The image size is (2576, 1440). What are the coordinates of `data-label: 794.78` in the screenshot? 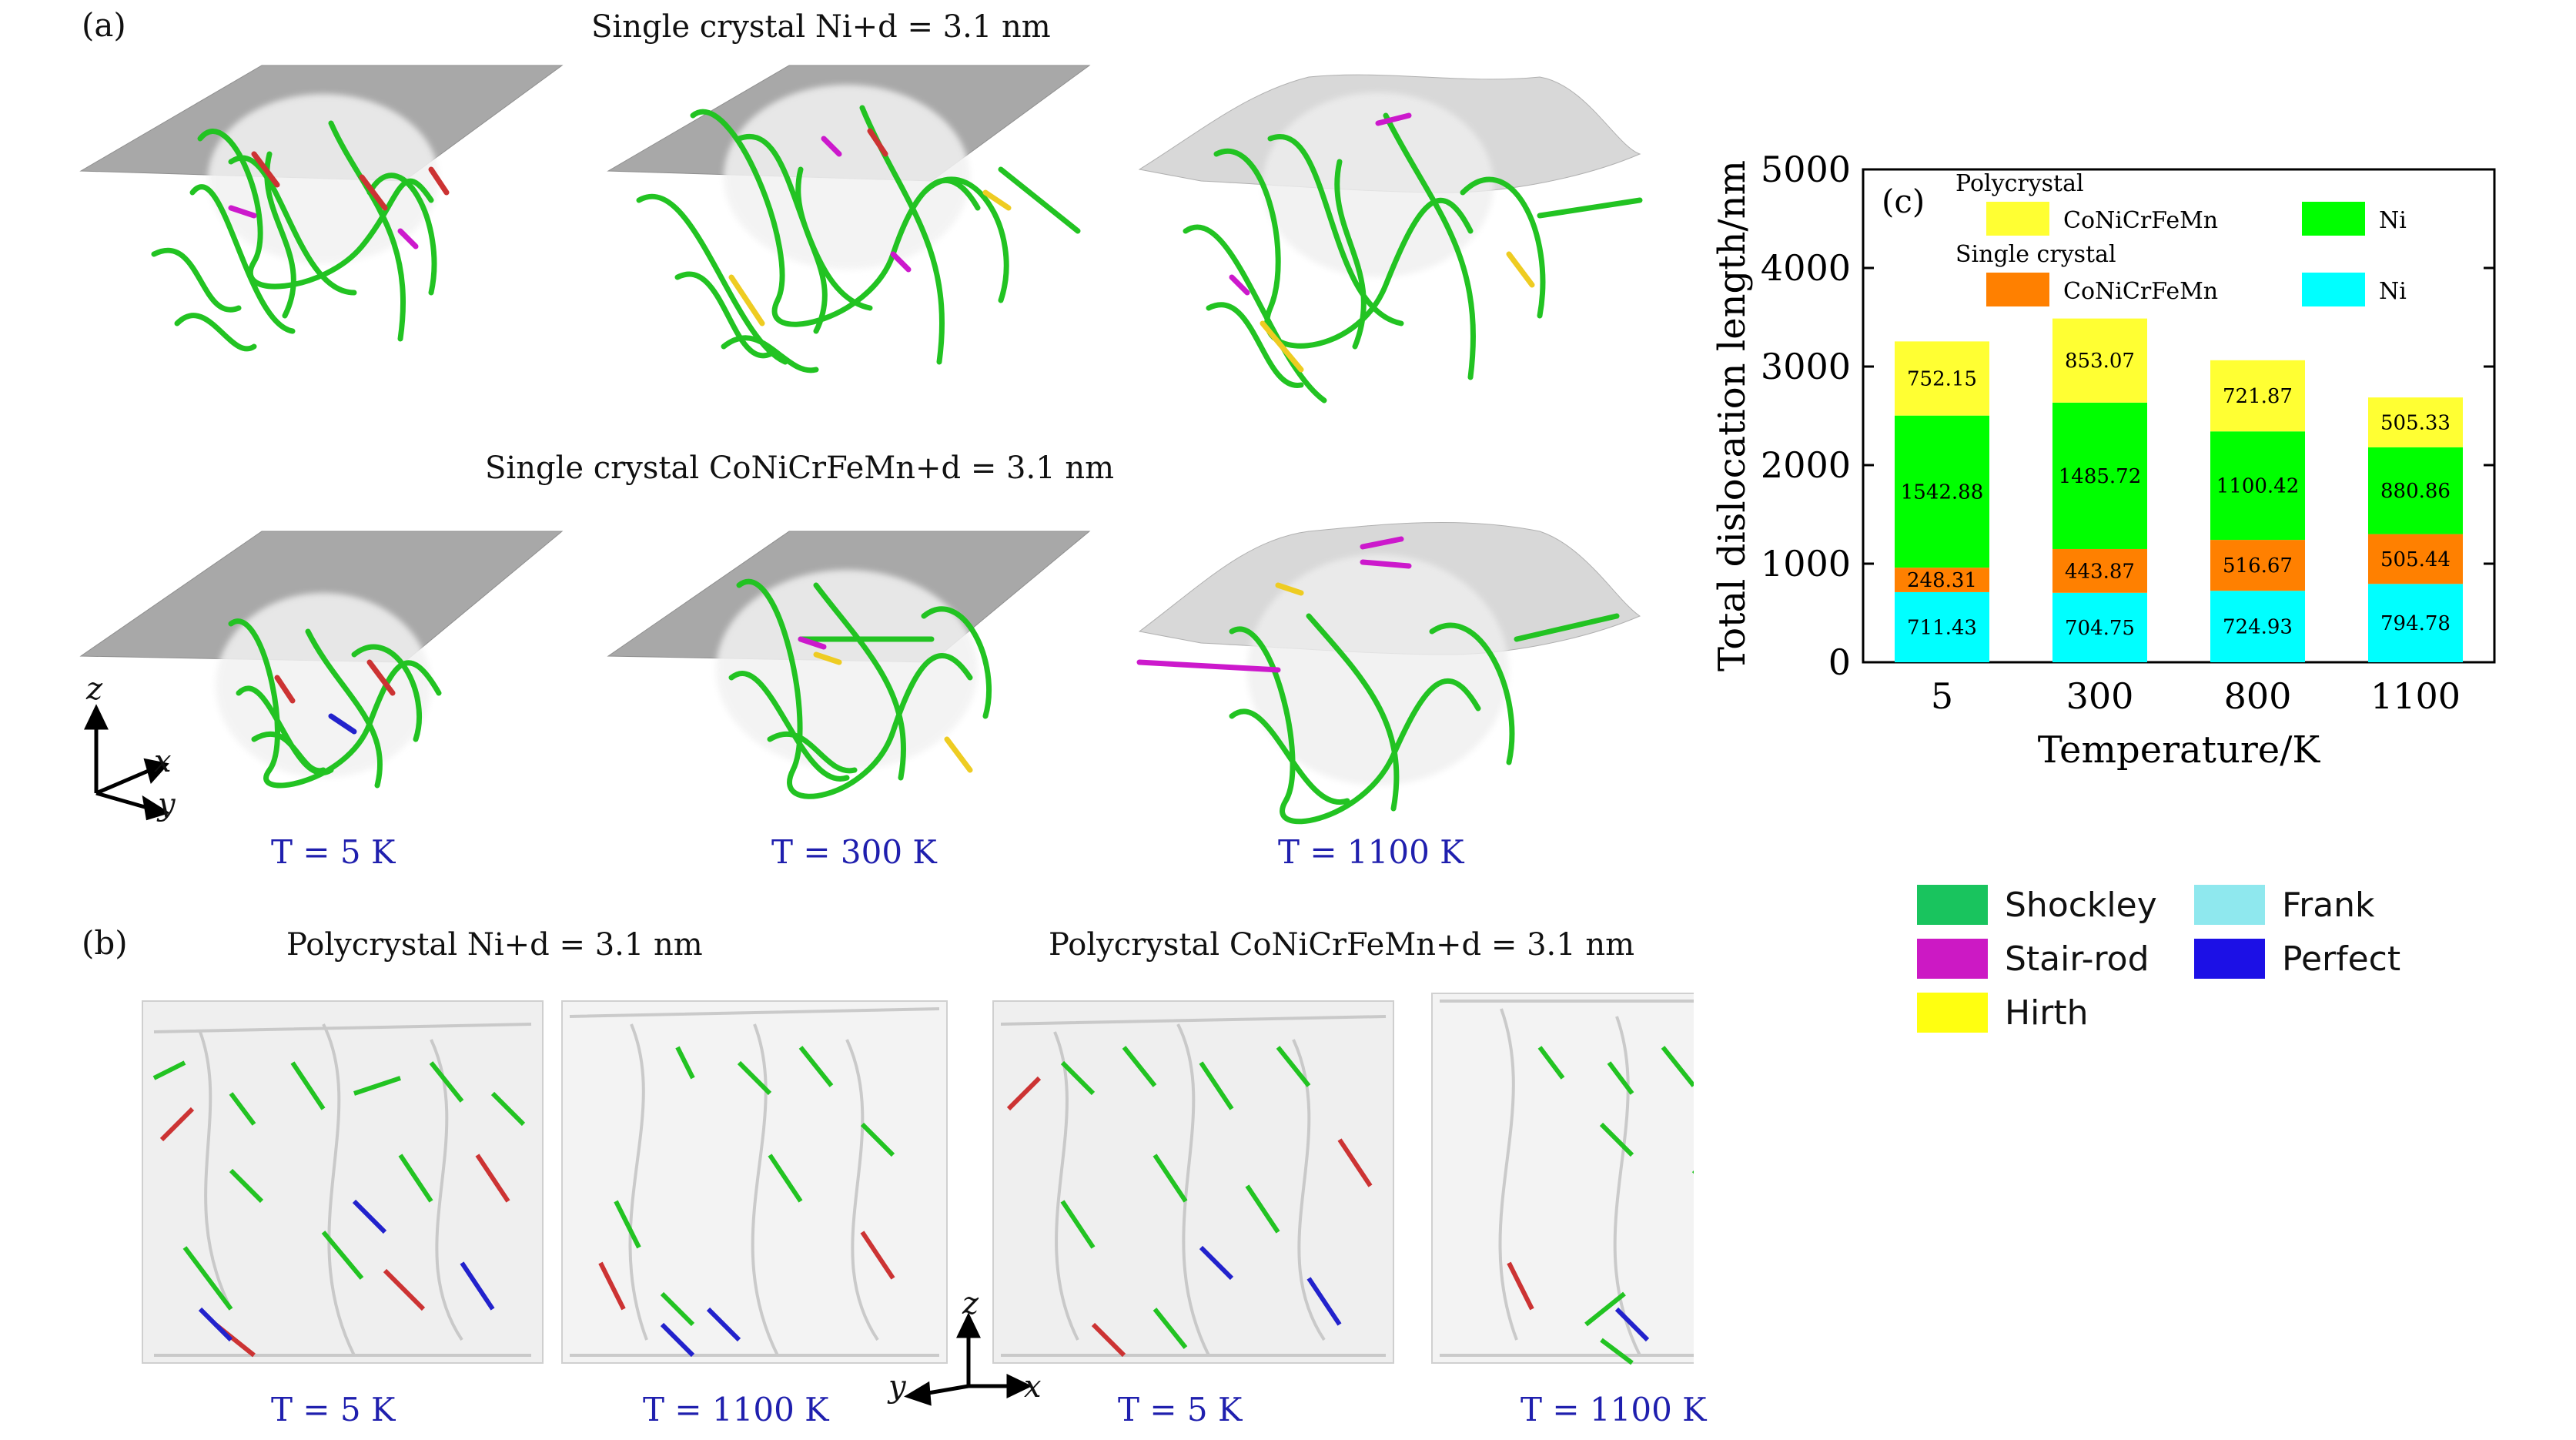 It's located at (2416, 623).